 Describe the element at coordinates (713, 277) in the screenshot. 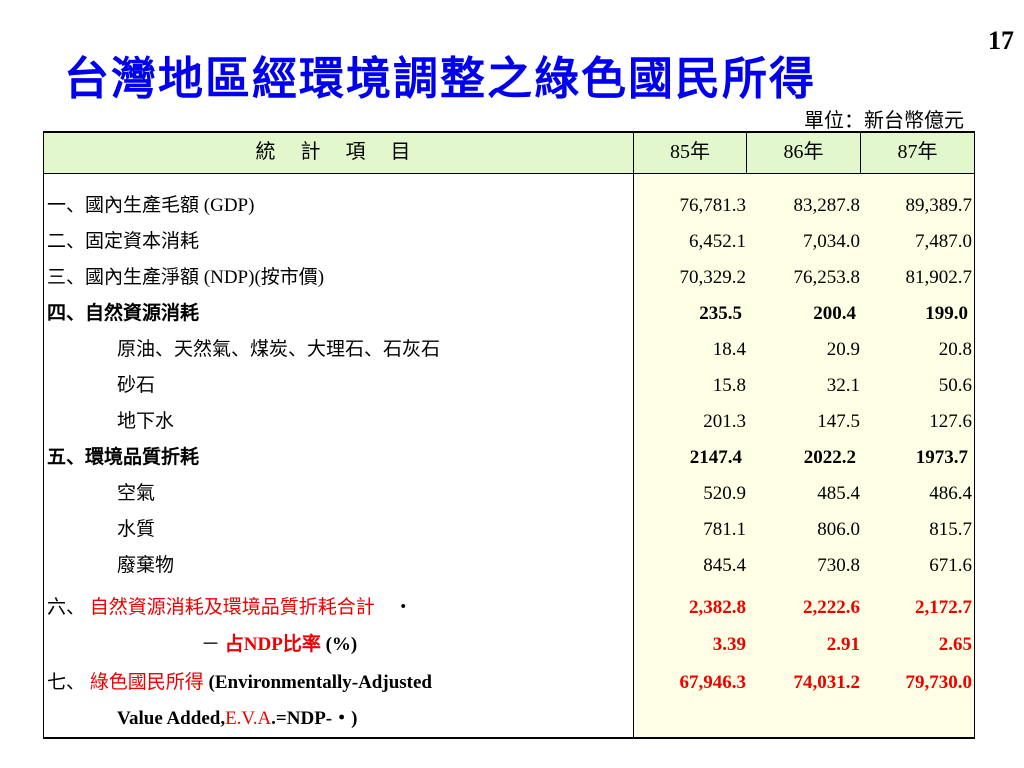

I see `value-85: 70,329.2` at that location.